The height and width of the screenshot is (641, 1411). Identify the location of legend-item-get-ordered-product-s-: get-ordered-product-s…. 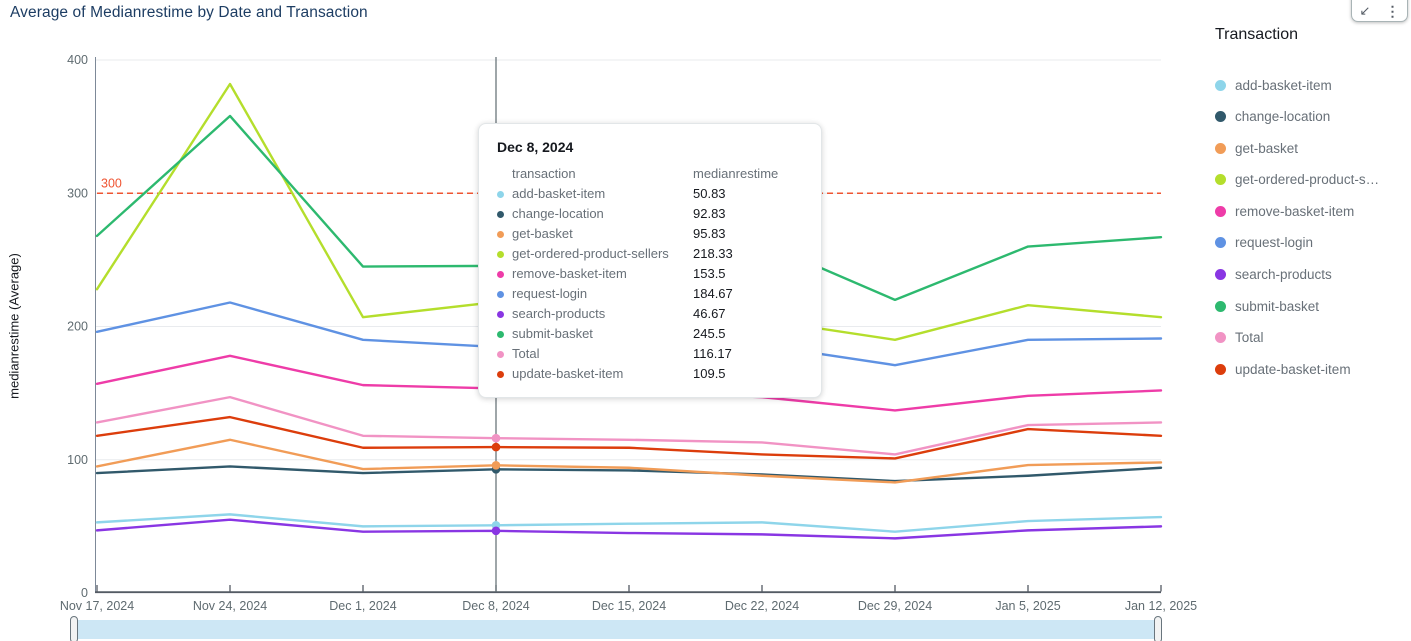
(1313, 180).